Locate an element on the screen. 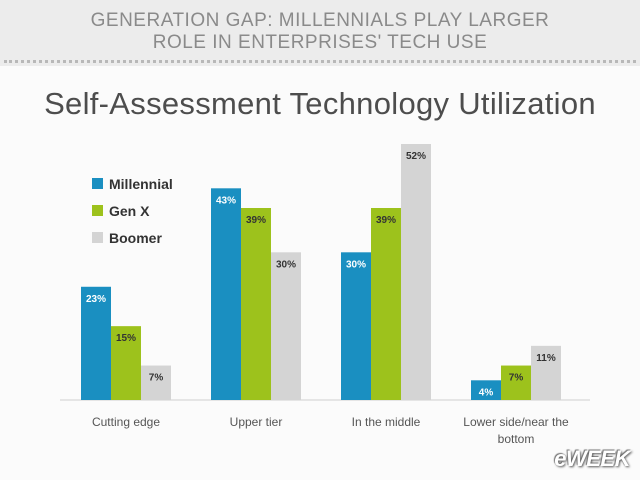 This screenshot has width=640, height=480. chart-legend: Millennial Gen X Boomer is located at coordinates (132, 210).